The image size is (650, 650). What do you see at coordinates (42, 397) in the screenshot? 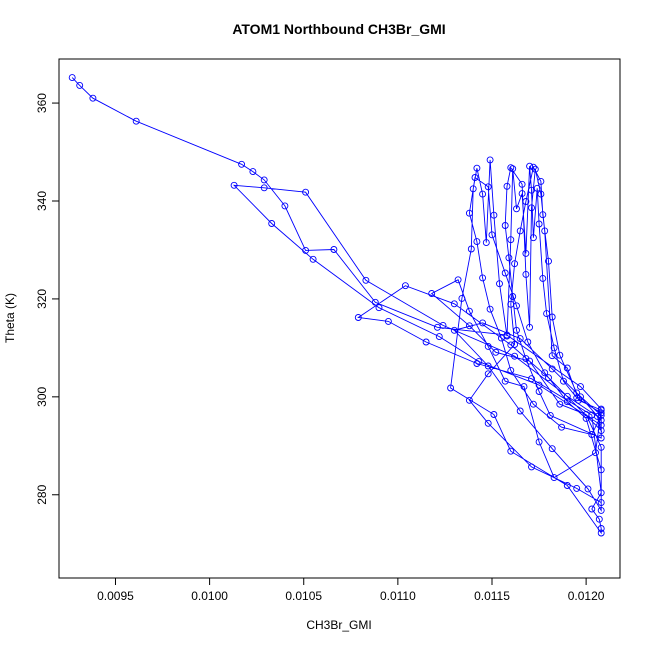
I see `y-tick-label: 300` at bounding box center [42, 397].